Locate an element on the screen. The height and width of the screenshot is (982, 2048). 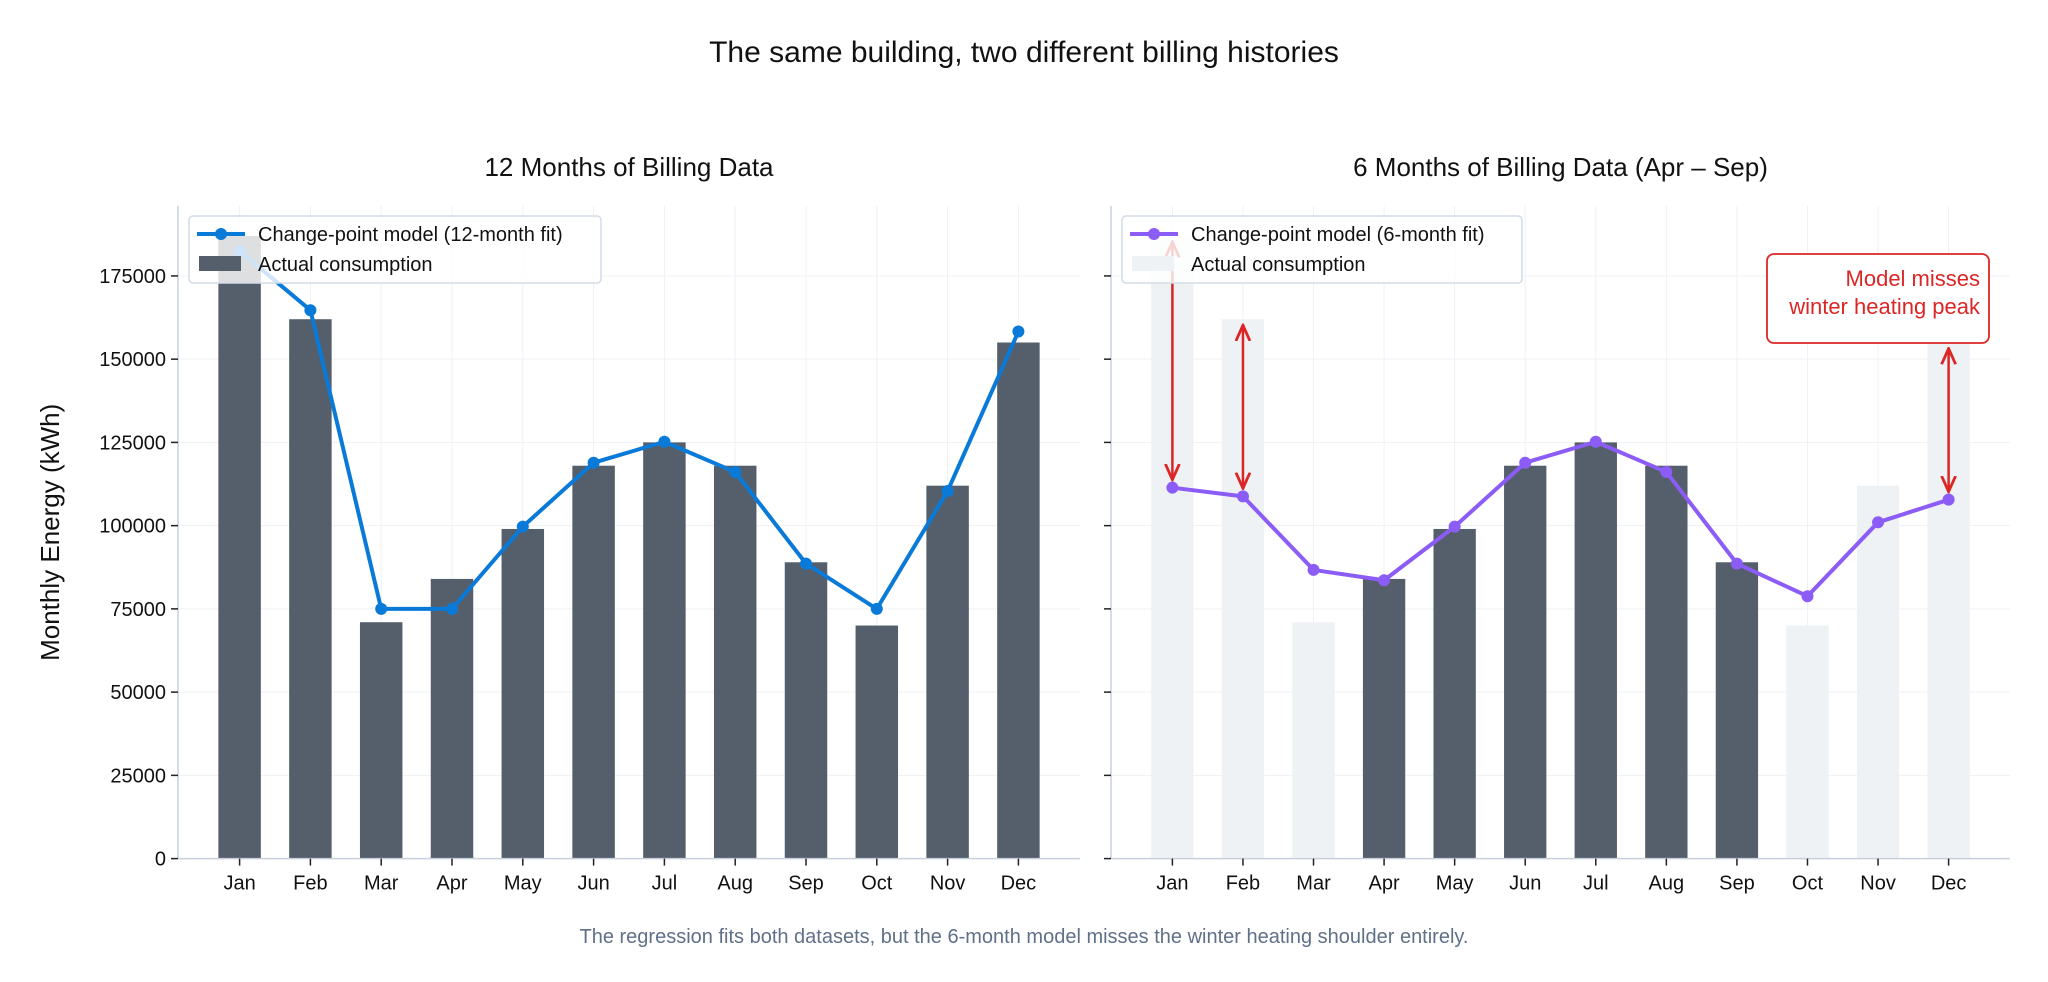
chart-title: 6 Months of Billing Data (Apr – Sep) is located at coordinates (1560, 167).